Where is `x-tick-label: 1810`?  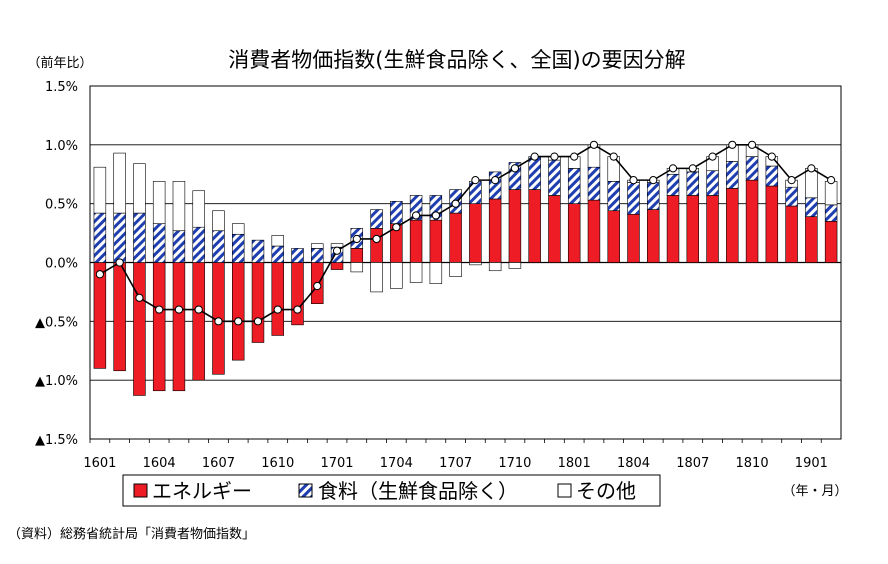
x-tick-label: 1810 is located at coordinates (752, 463).